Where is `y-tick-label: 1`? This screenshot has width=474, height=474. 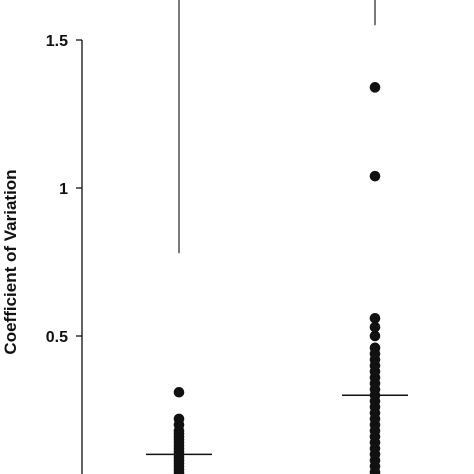
y-tick-label: 1 is located at coordinates (63, 189).